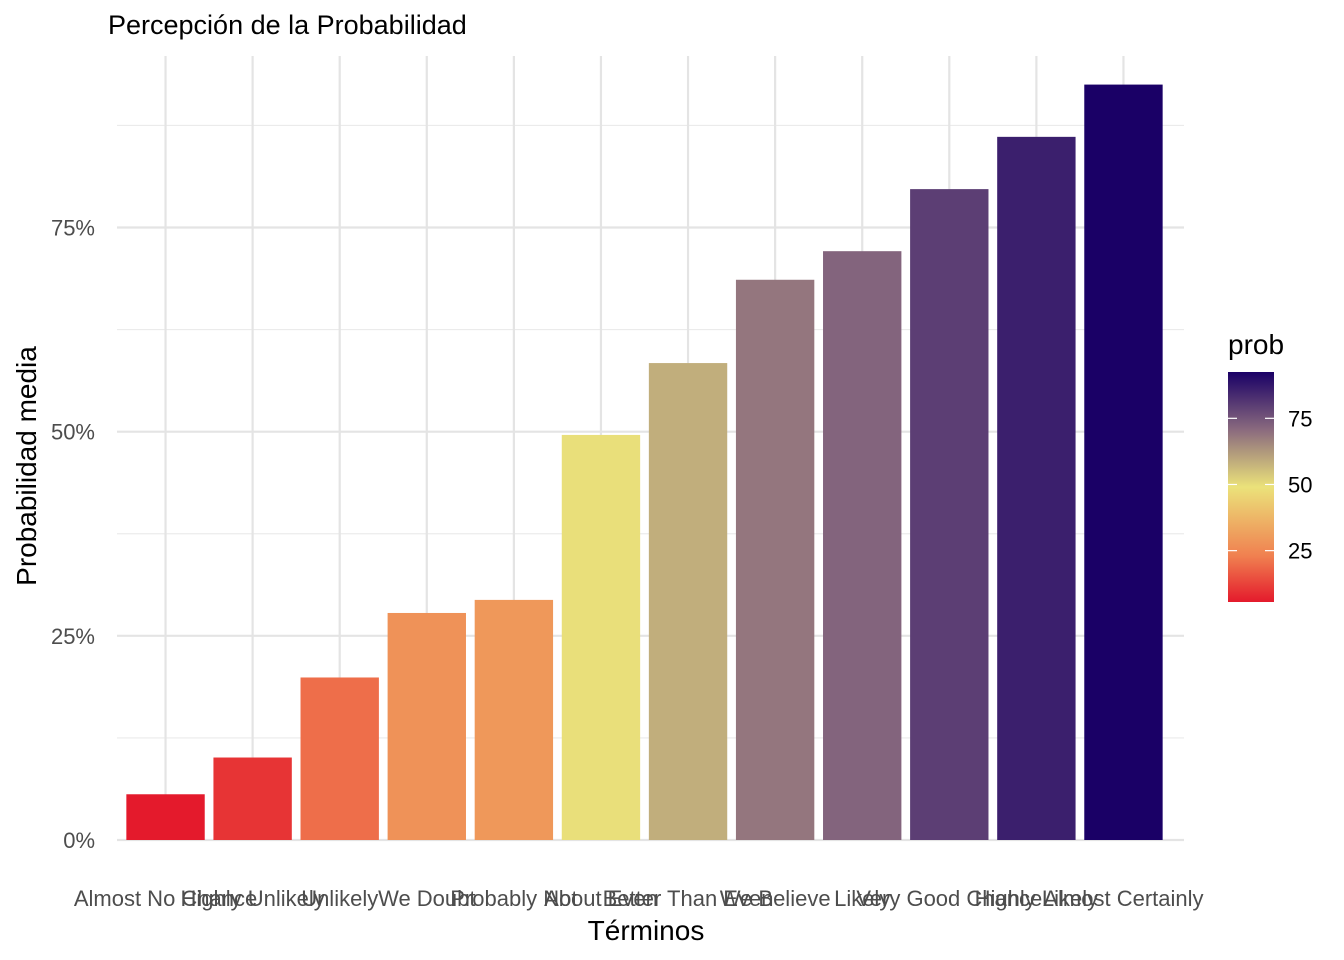  Describe the element at coordinates (1300, 551) in the screenshot. I see `legend-tick-label: 25` at that location.